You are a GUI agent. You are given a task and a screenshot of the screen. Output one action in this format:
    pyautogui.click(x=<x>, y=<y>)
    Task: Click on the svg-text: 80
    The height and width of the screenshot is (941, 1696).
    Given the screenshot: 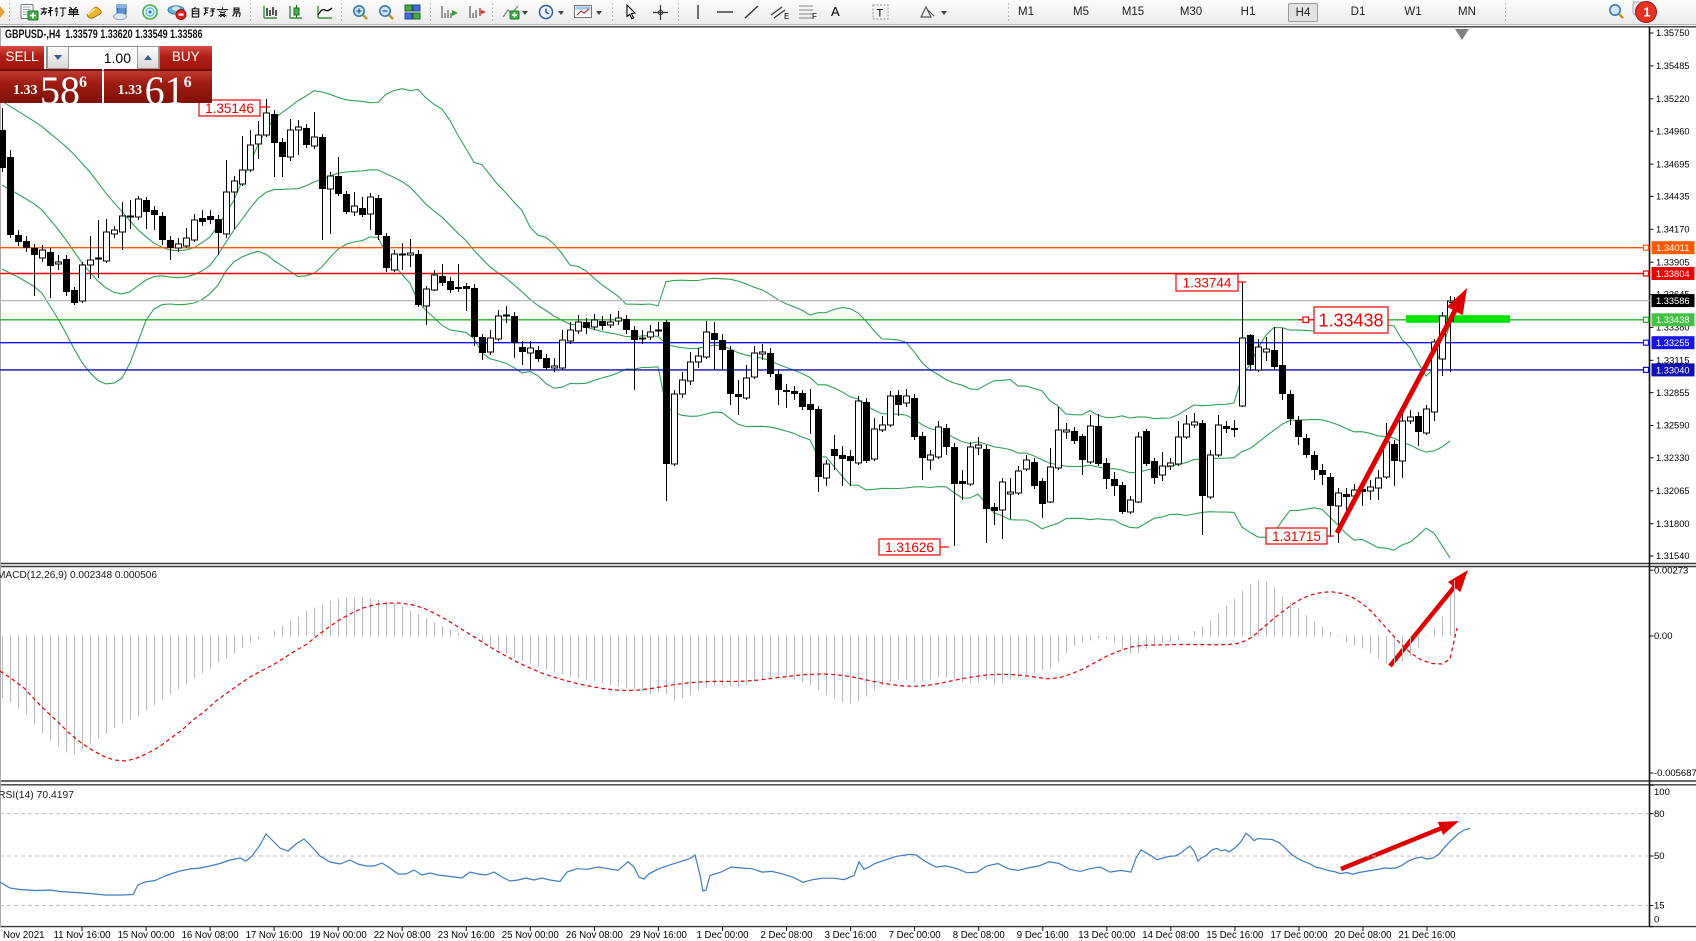 What is the action you would take?
    pyautogui.click(x=1659, y=814)
    